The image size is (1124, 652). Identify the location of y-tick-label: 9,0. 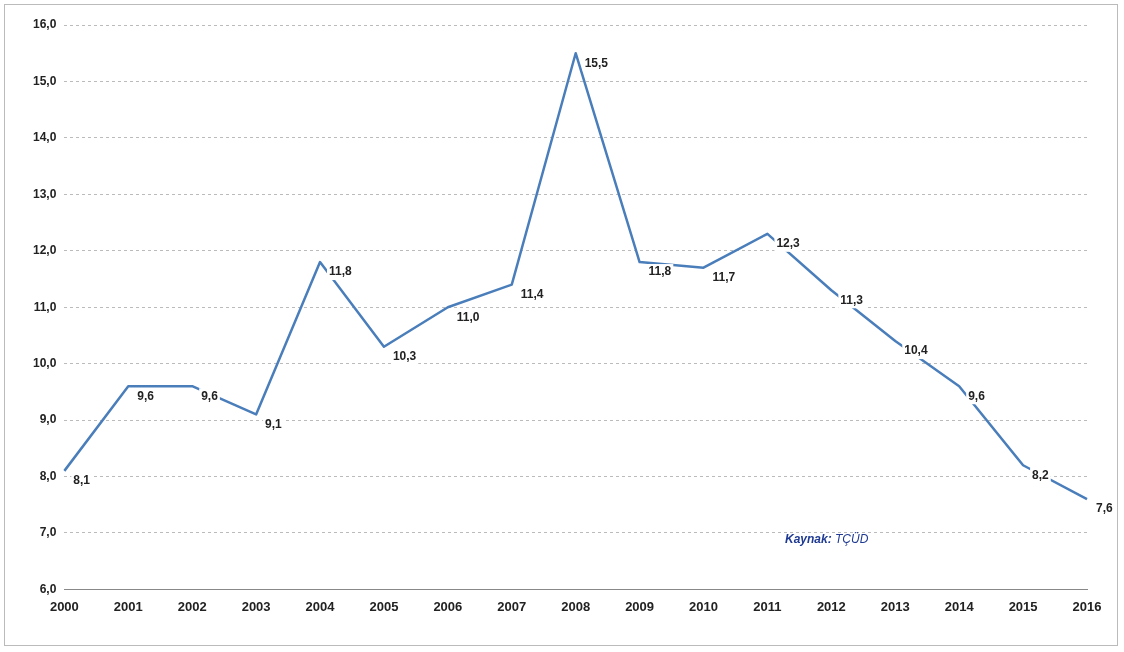
(48, 419).